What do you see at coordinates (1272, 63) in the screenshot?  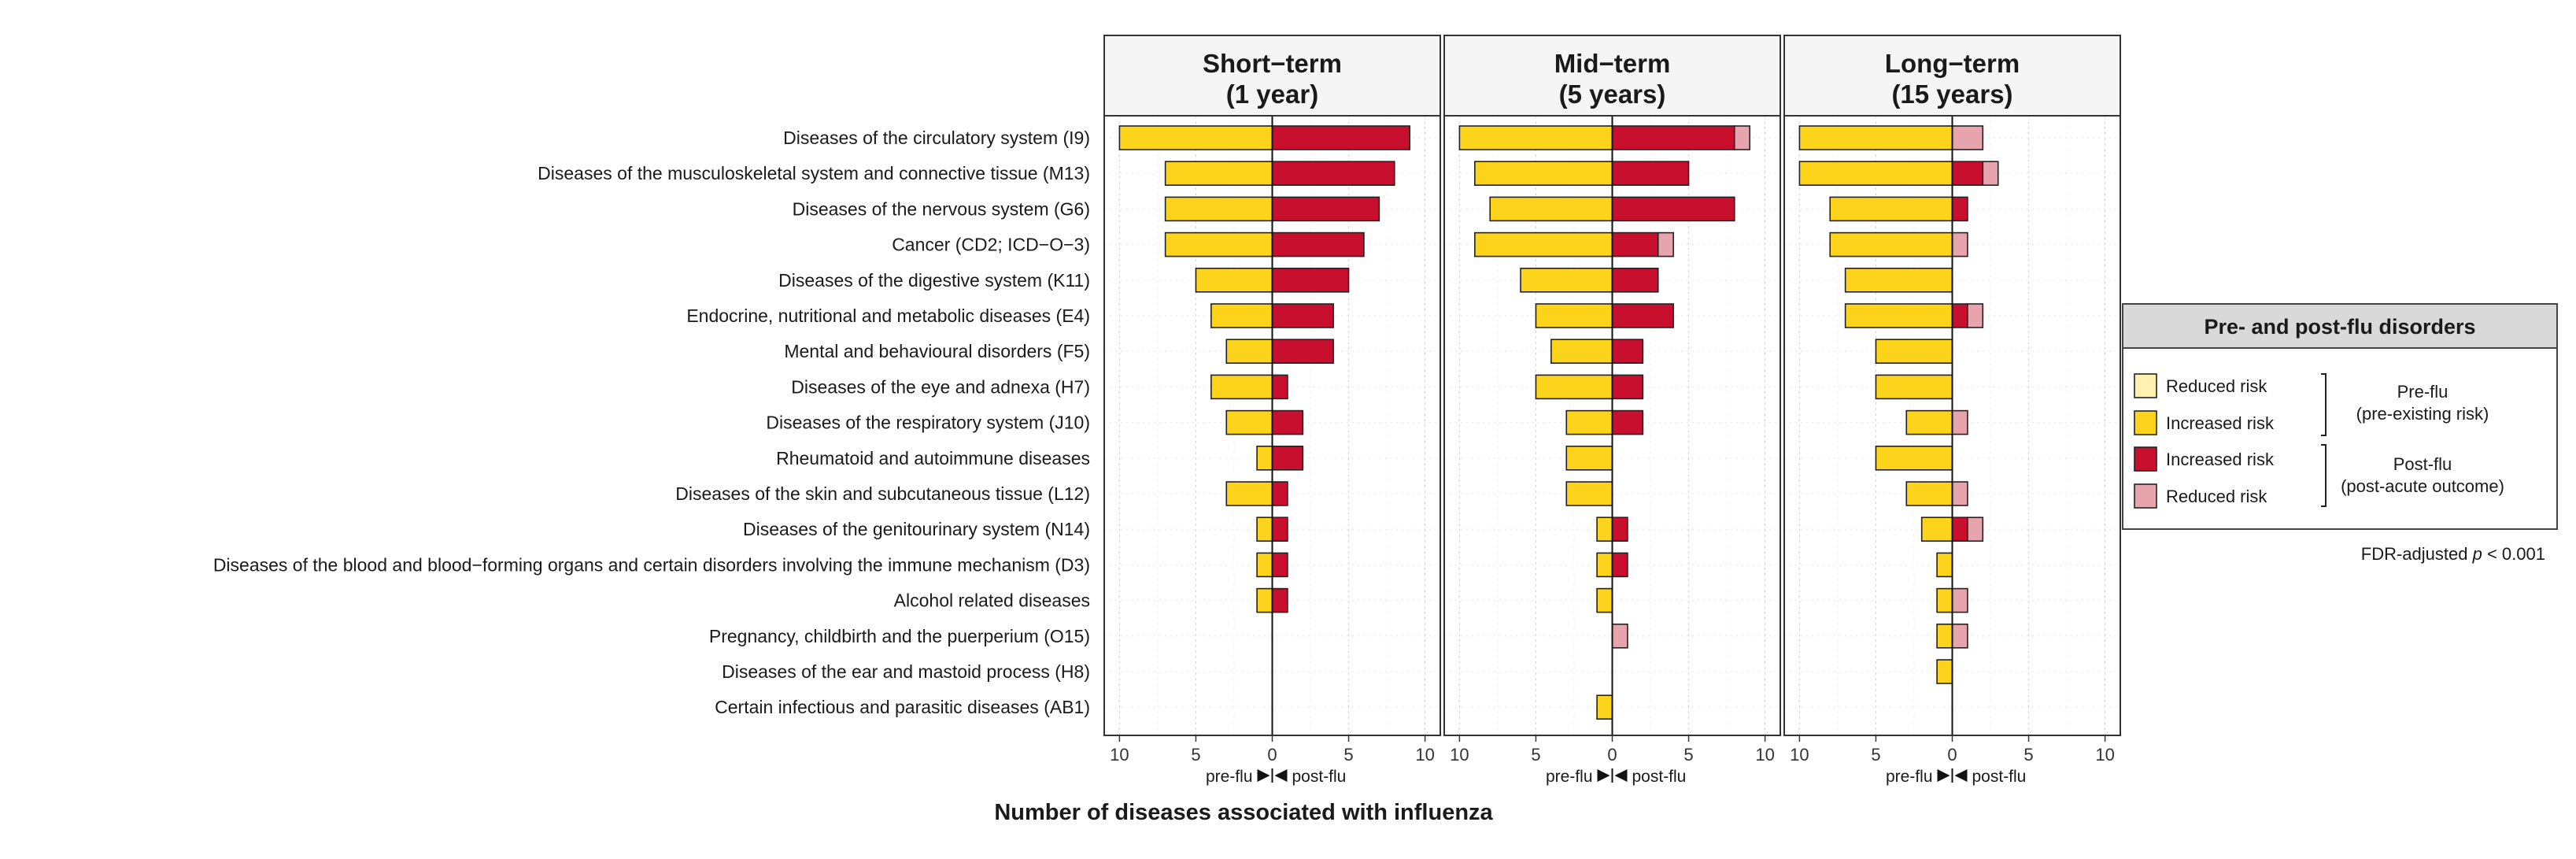 I see `panel-title: Short−term` at bounding box center [1272, 63].